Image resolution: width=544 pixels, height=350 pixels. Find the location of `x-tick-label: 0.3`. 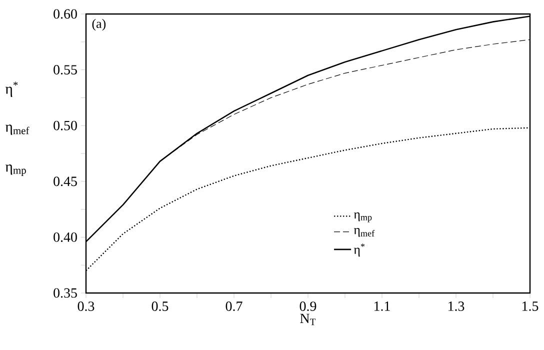

x-tick-label: 0.3 is located at coordinates (86, 306).